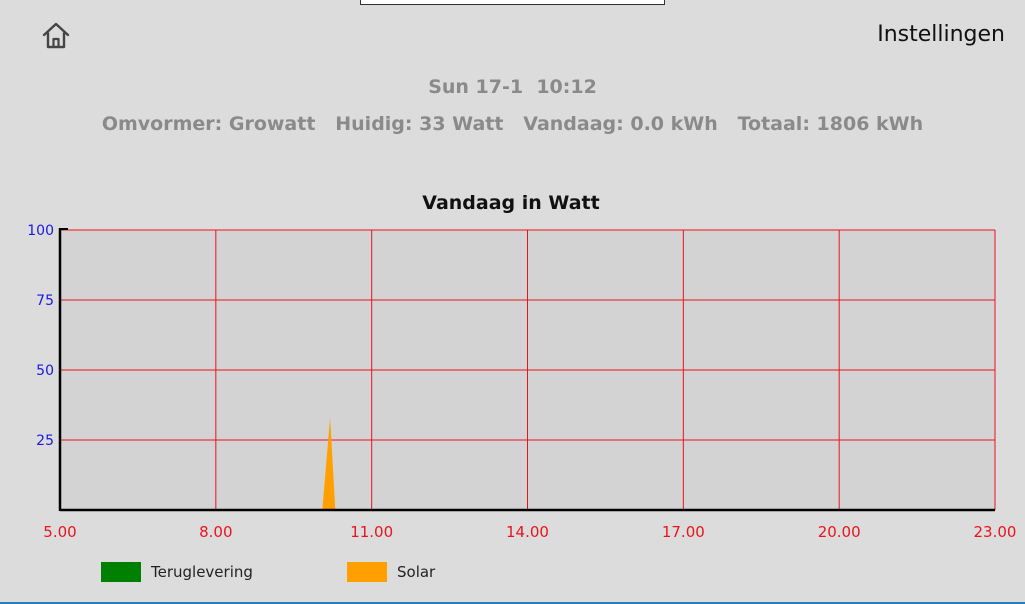 The height and width of the screenshot is (604, 1025). I want to click on series-area-solar, so click(329, 463).